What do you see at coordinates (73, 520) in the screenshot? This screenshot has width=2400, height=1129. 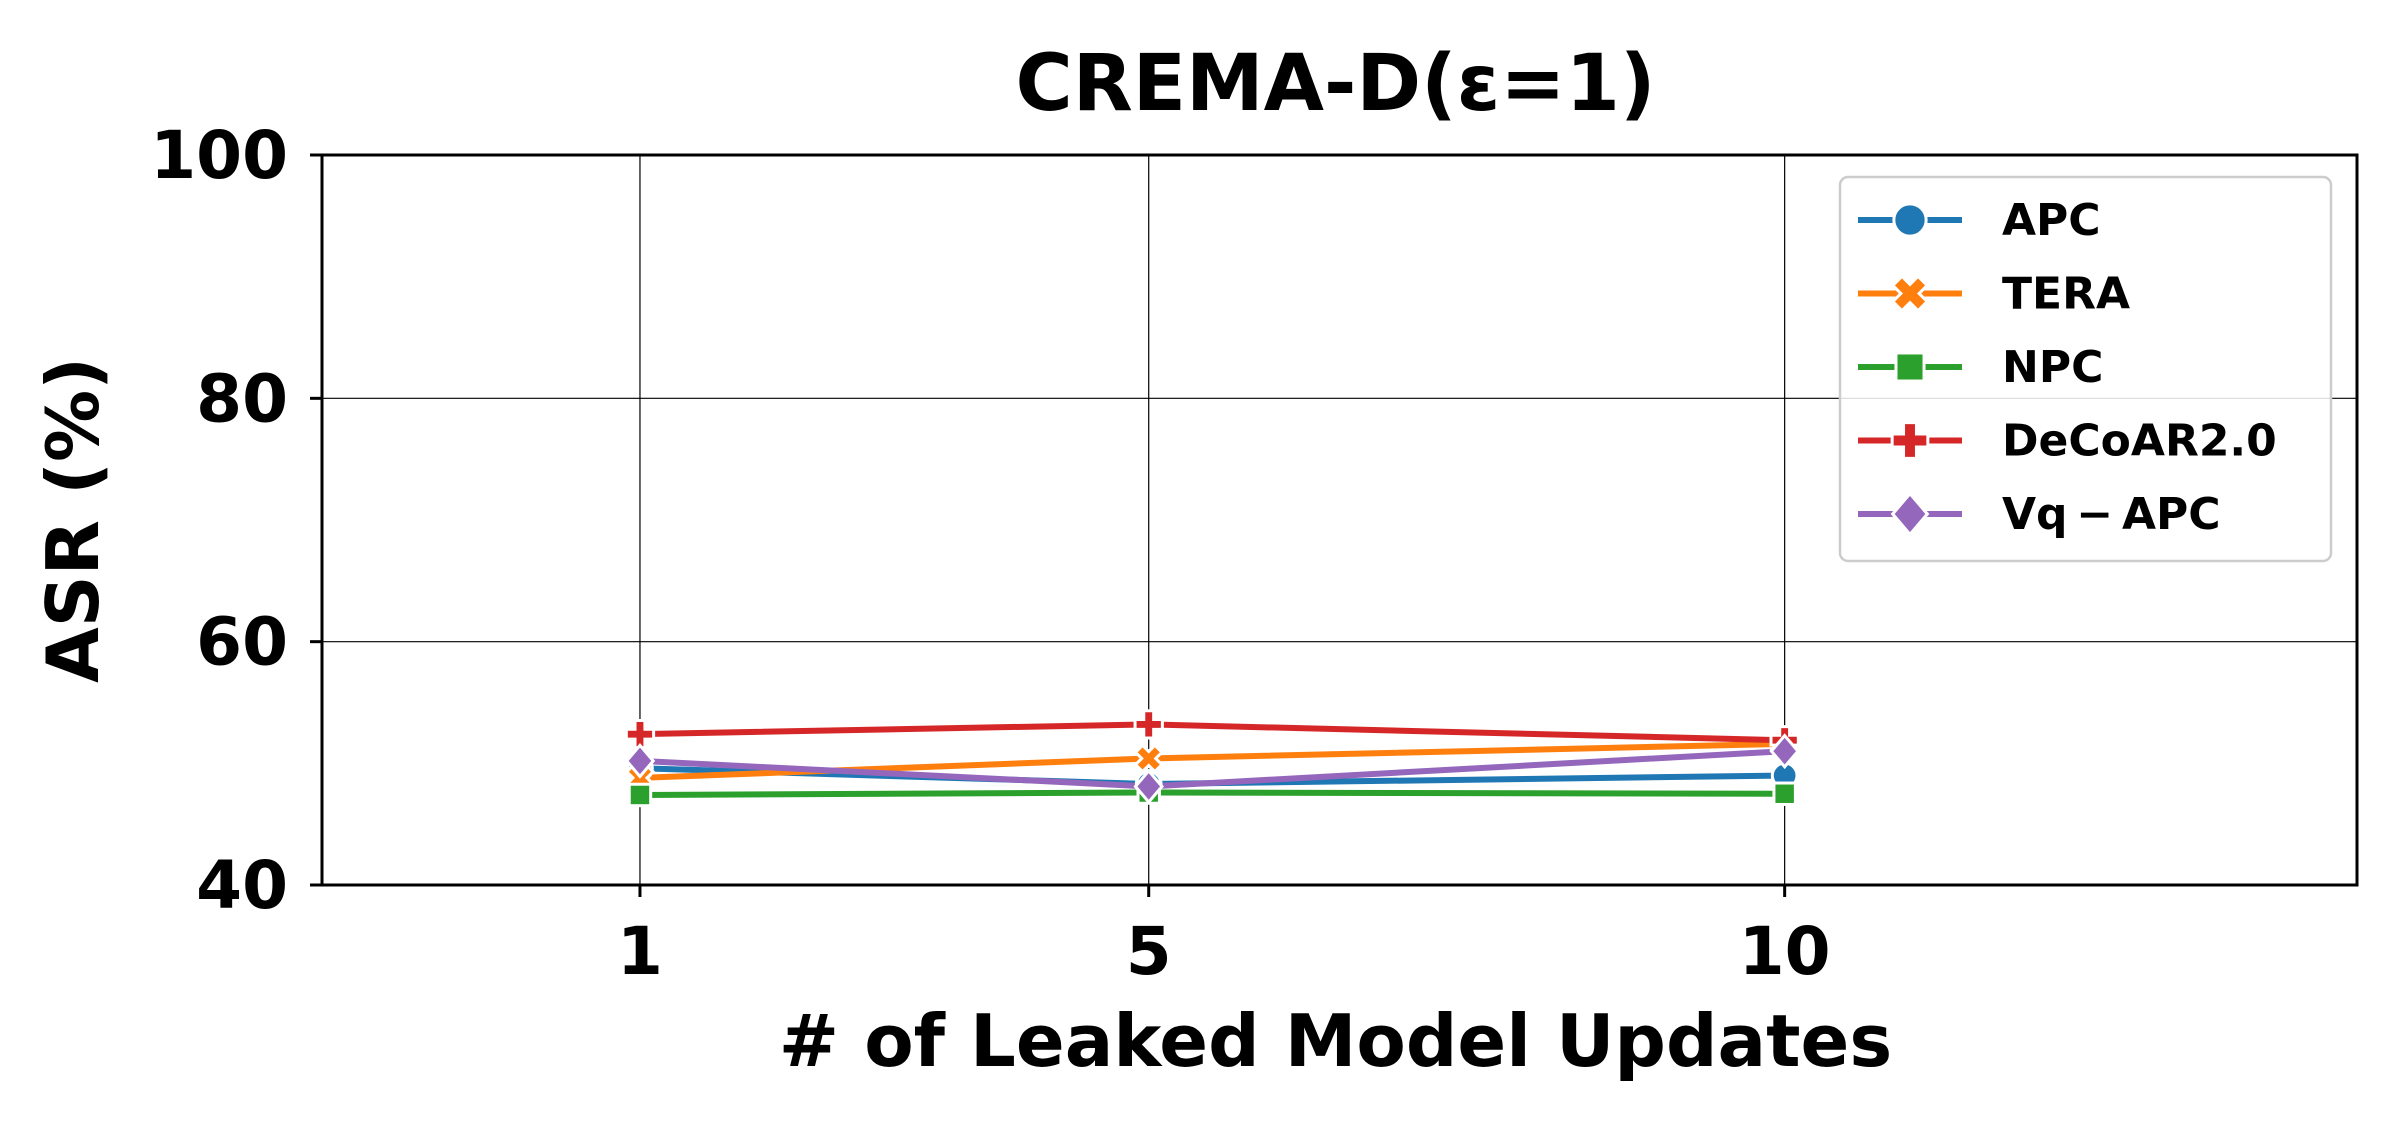 I see `y-axis-title: ASR (%)` at bounding box center [73, 520].